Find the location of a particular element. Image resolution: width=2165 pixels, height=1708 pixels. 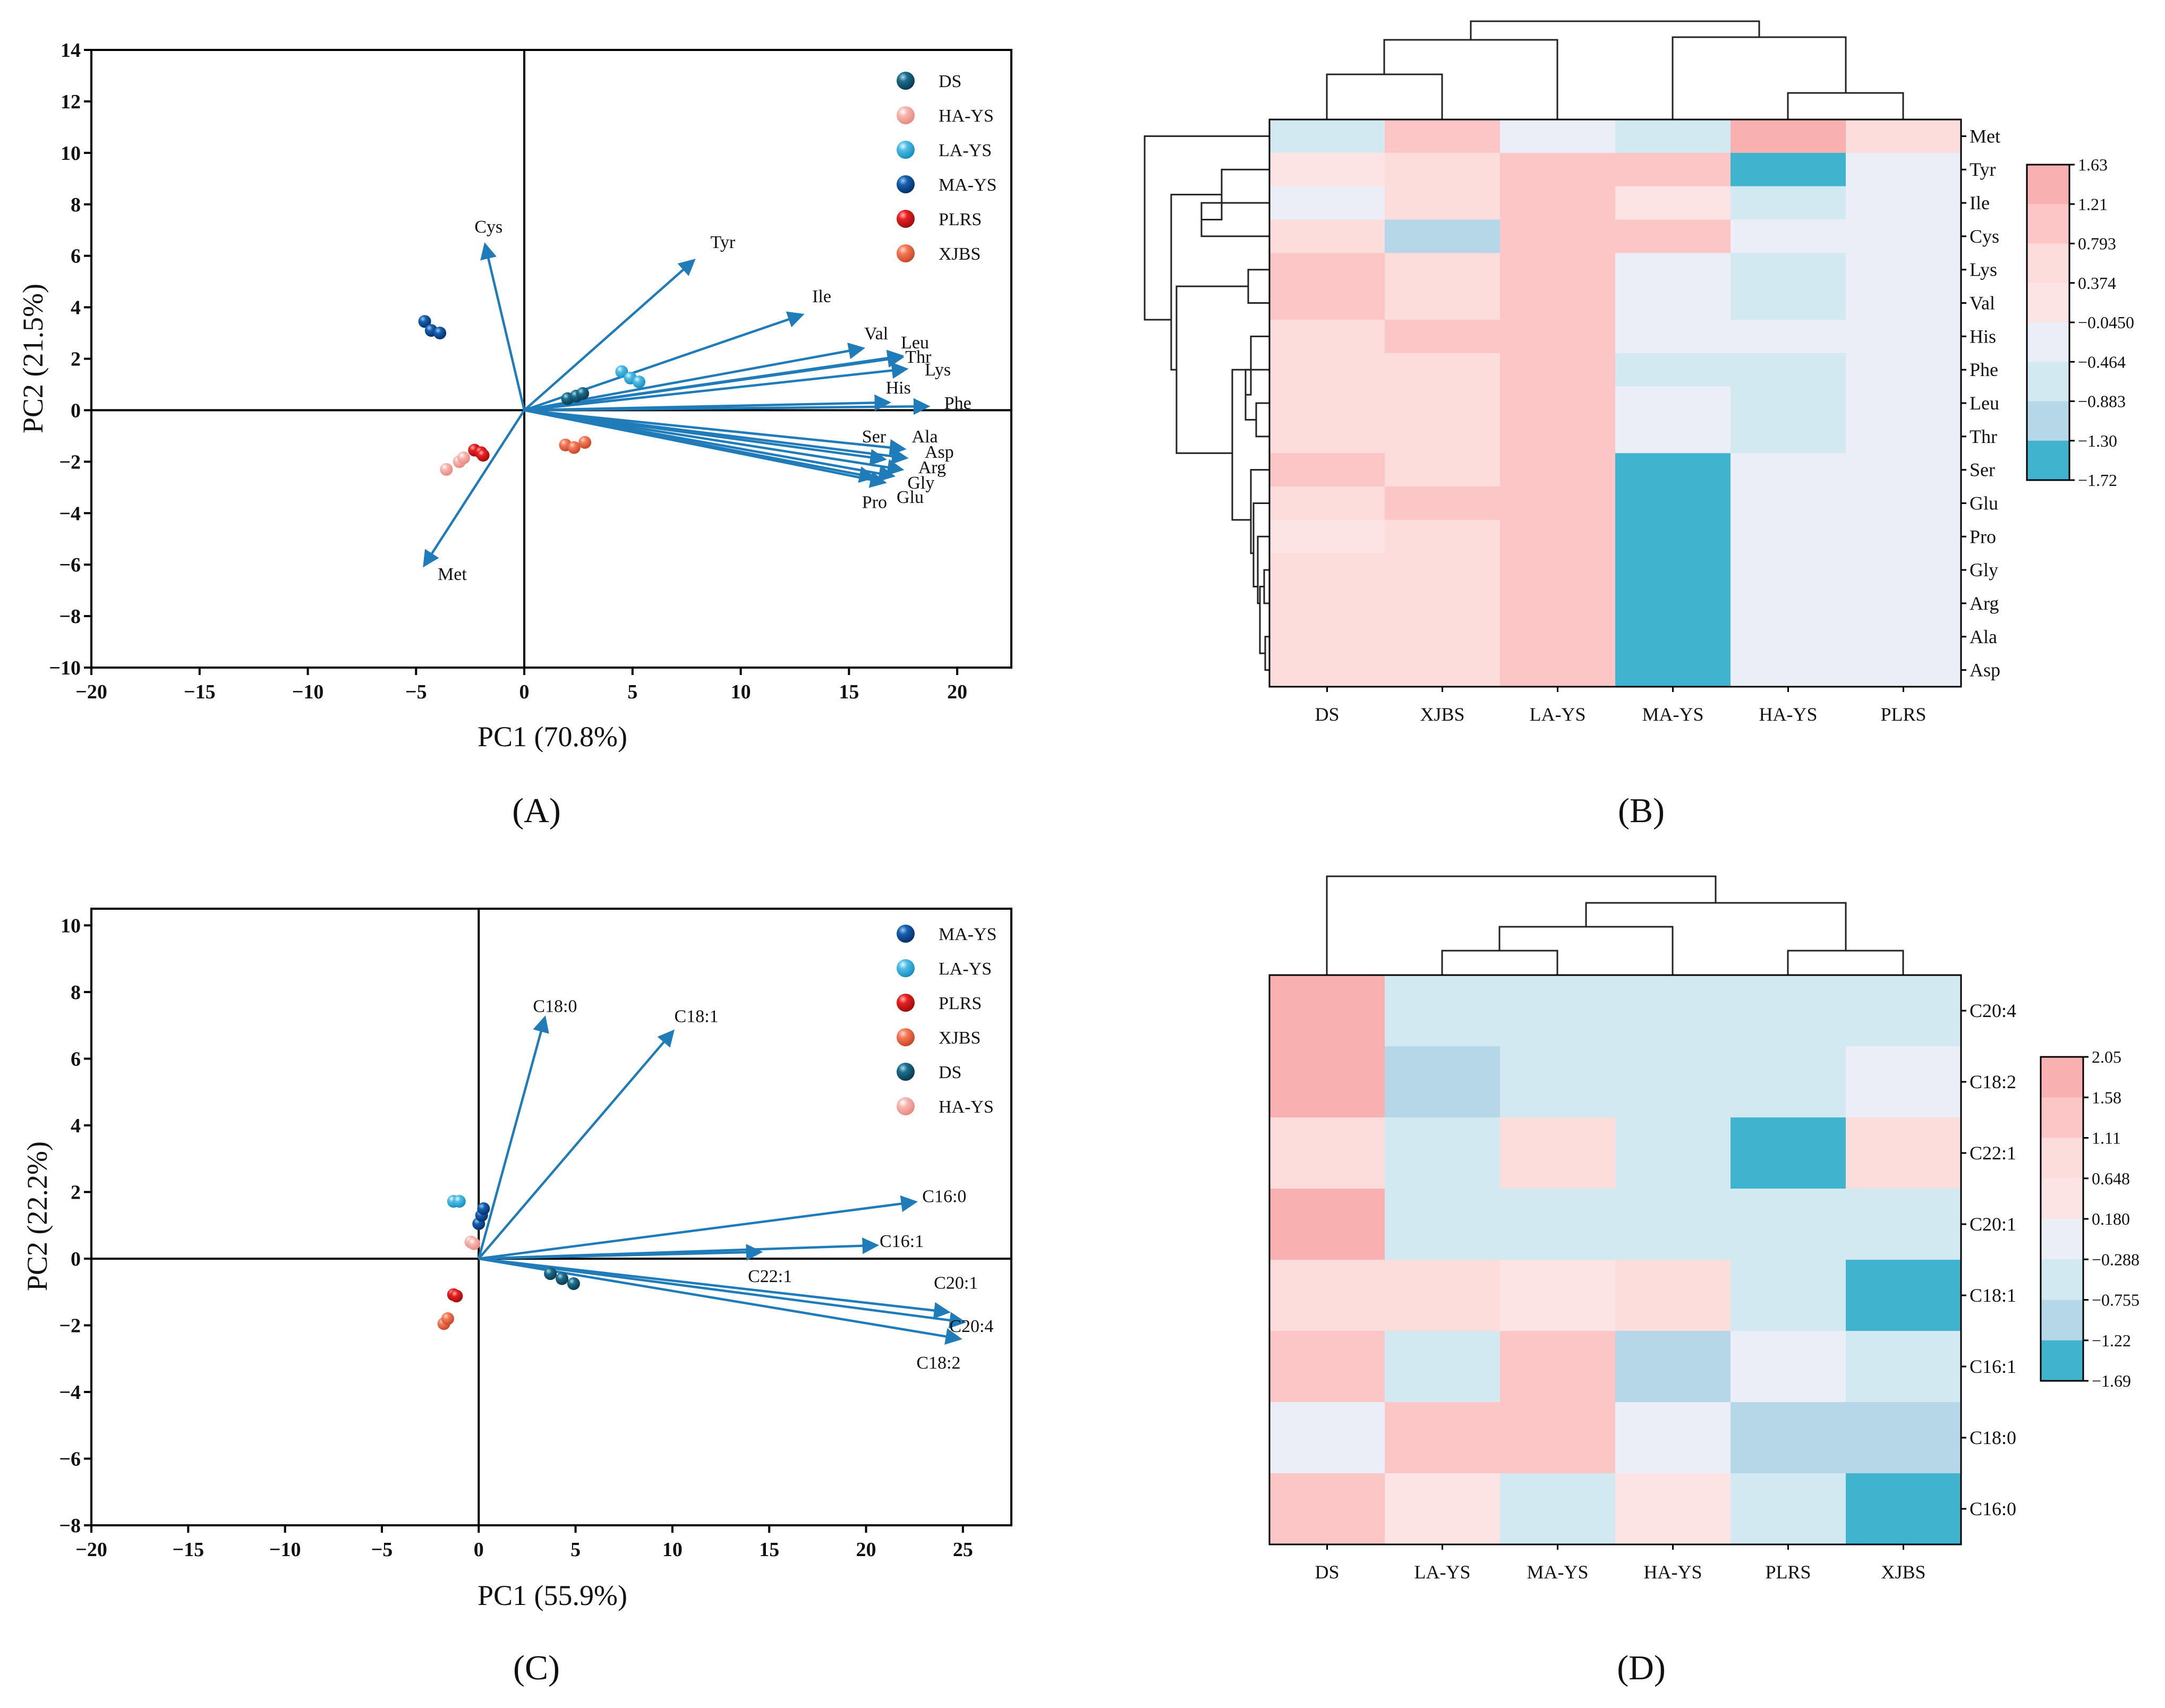

heatmap-cell-his-xjbs is located at coordinates (1443, 336).